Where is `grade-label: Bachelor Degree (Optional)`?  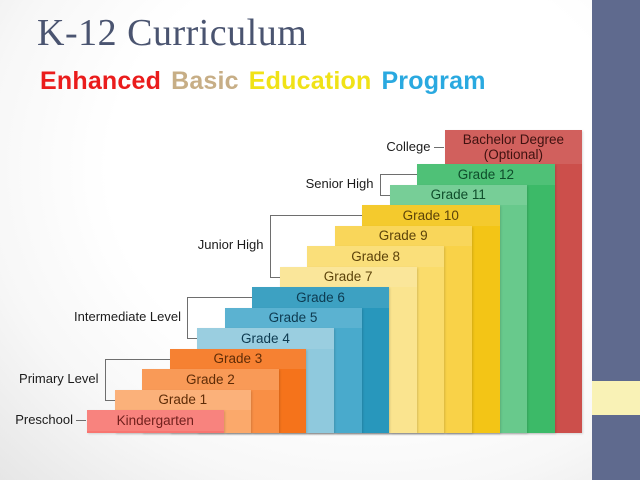
grade-label: Bachelor Degree (Optional) is located at coordinates (513, 147).